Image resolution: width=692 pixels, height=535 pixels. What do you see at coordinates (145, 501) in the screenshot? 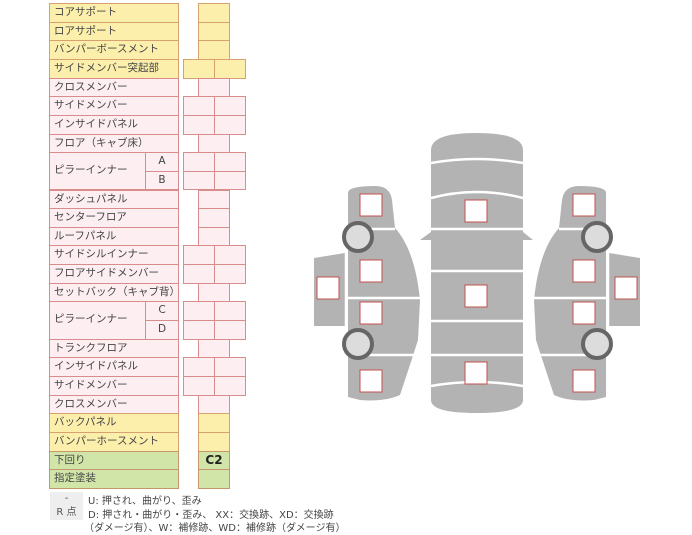
I see `legend-text-u: U: 押され、曲がり、歪み` at bounding box center [145, 501].